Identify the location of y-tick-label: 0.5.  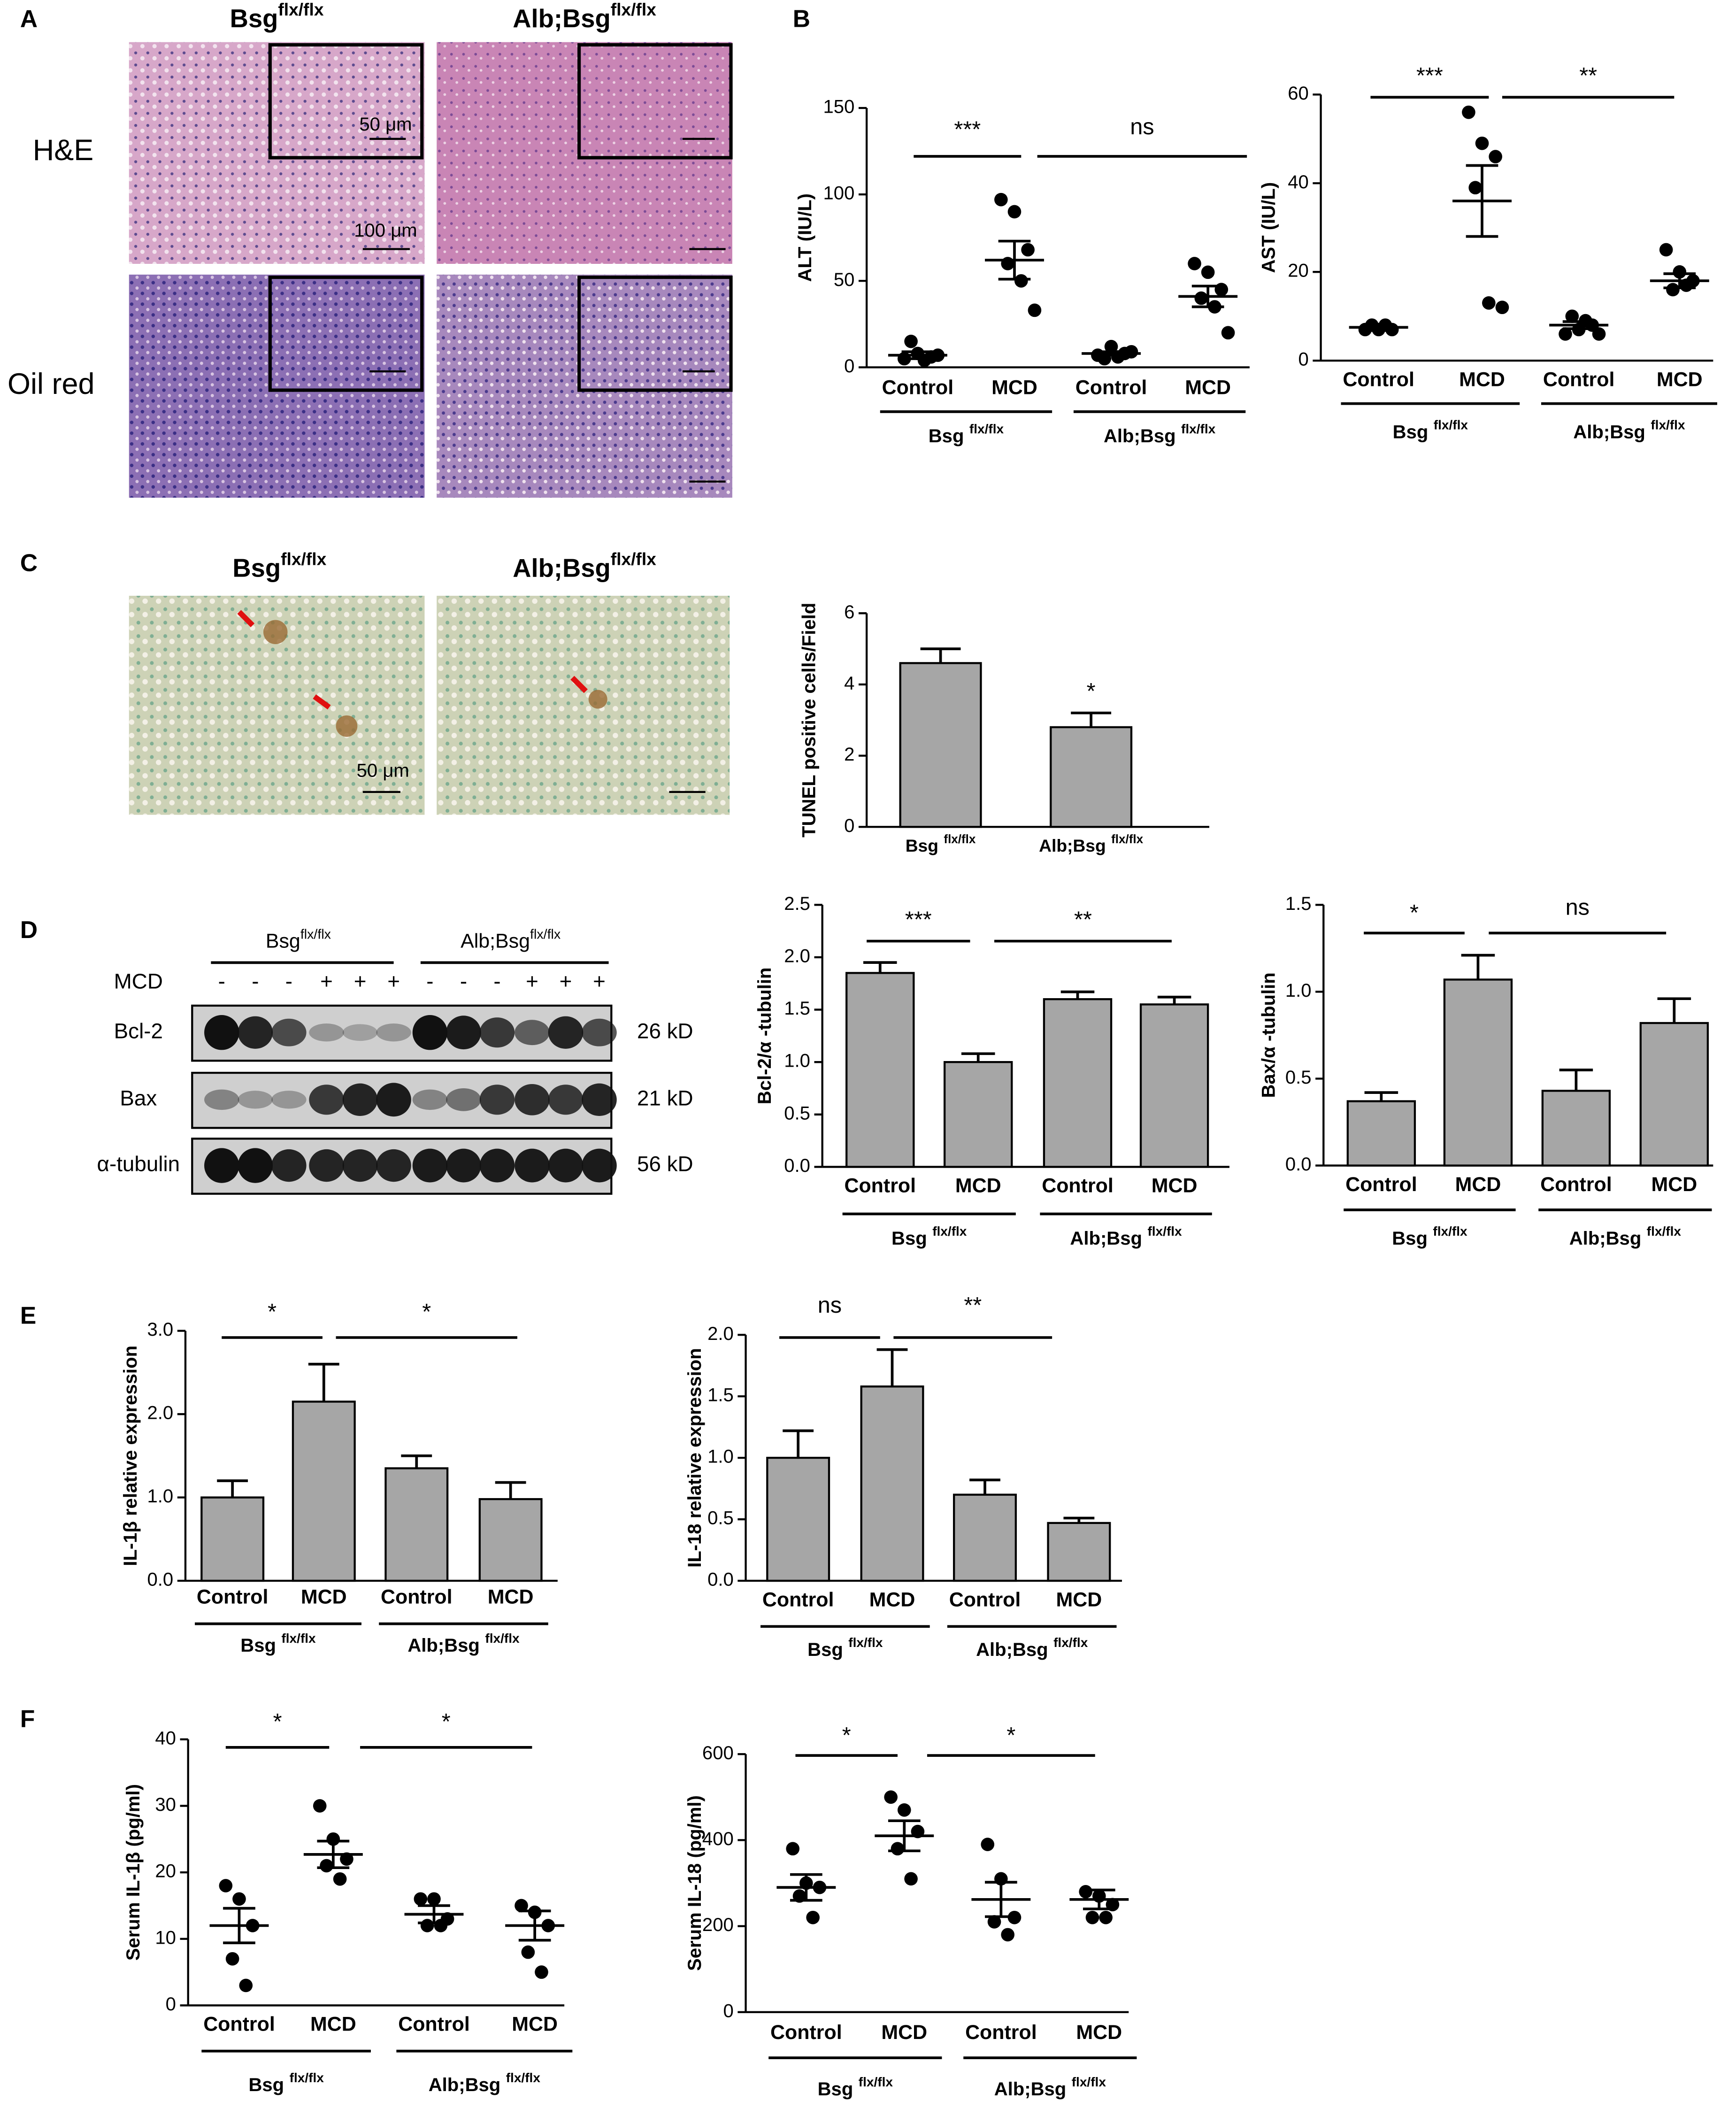
(797, 1113).